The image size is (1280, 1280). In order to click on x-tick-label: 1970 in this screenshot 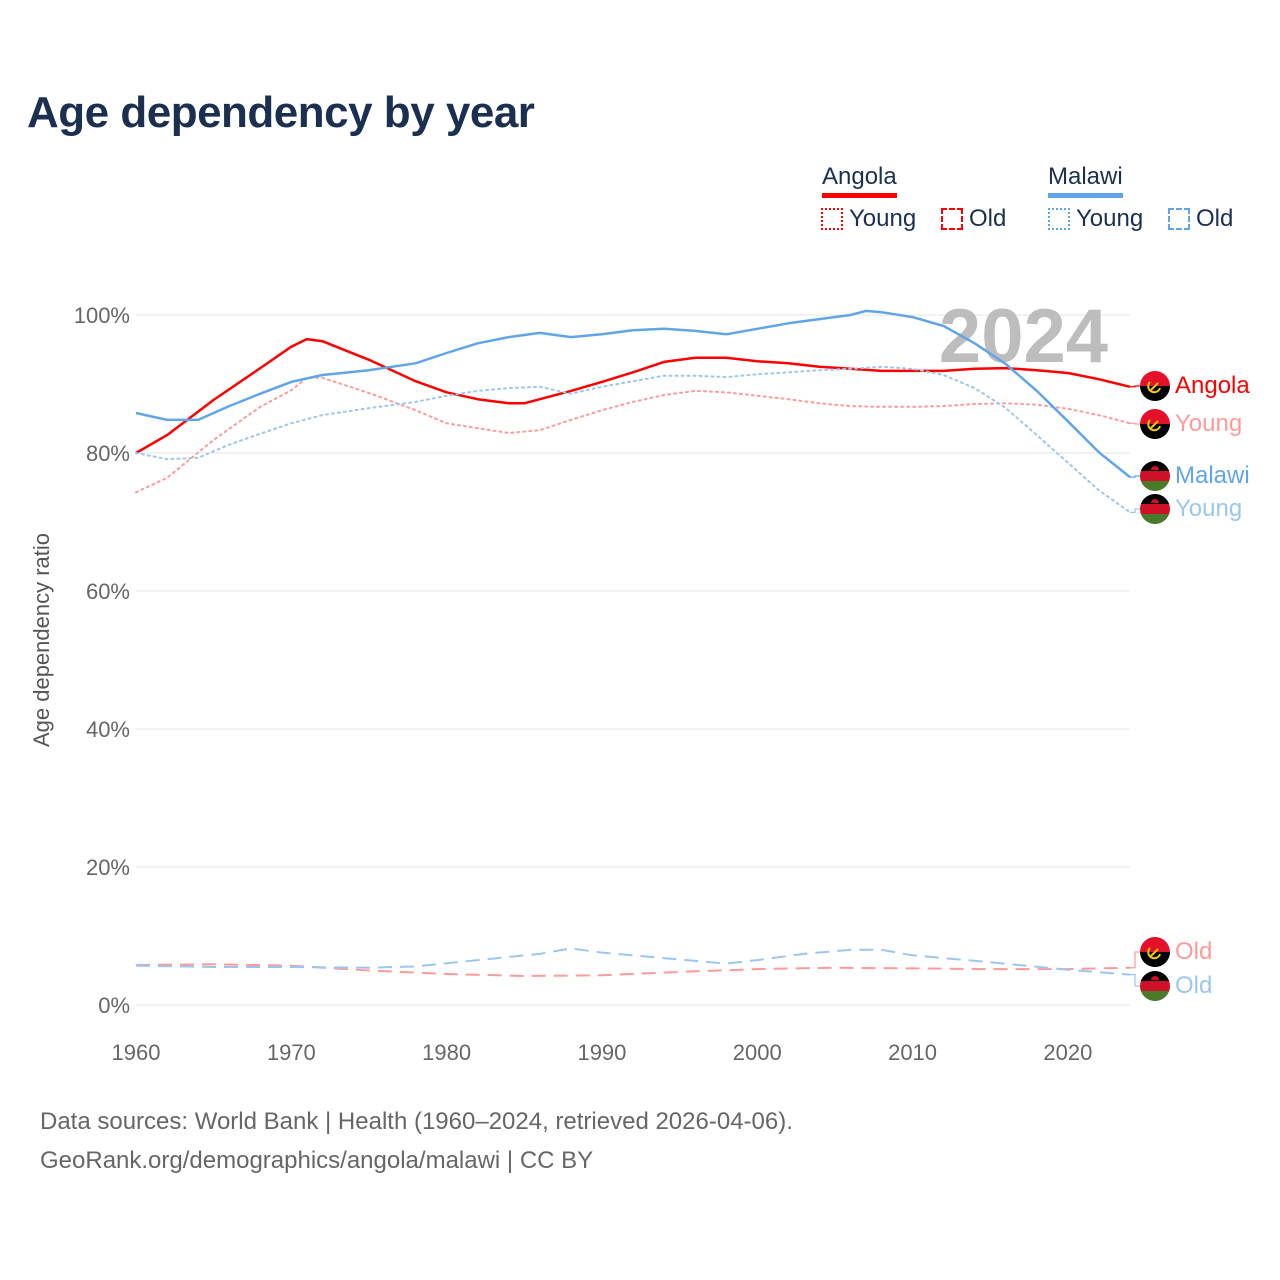, I will do `click(291, 1052)`.